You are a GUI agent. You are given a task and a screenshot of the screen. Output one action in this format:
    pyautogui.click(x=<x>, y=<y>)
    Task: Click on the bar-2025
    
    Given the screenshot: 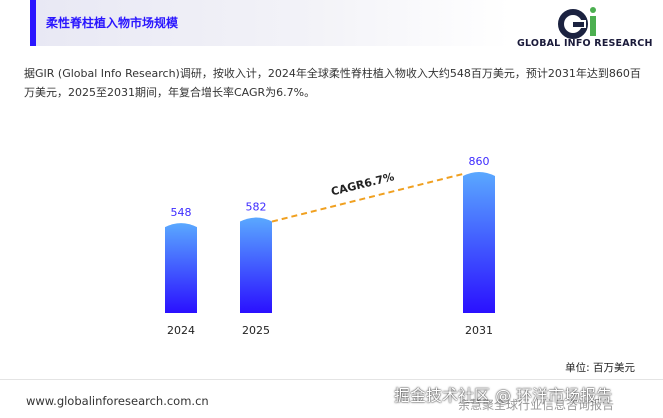 What is the action you would take?
    pyautogui.click(x=256, y=265)
    